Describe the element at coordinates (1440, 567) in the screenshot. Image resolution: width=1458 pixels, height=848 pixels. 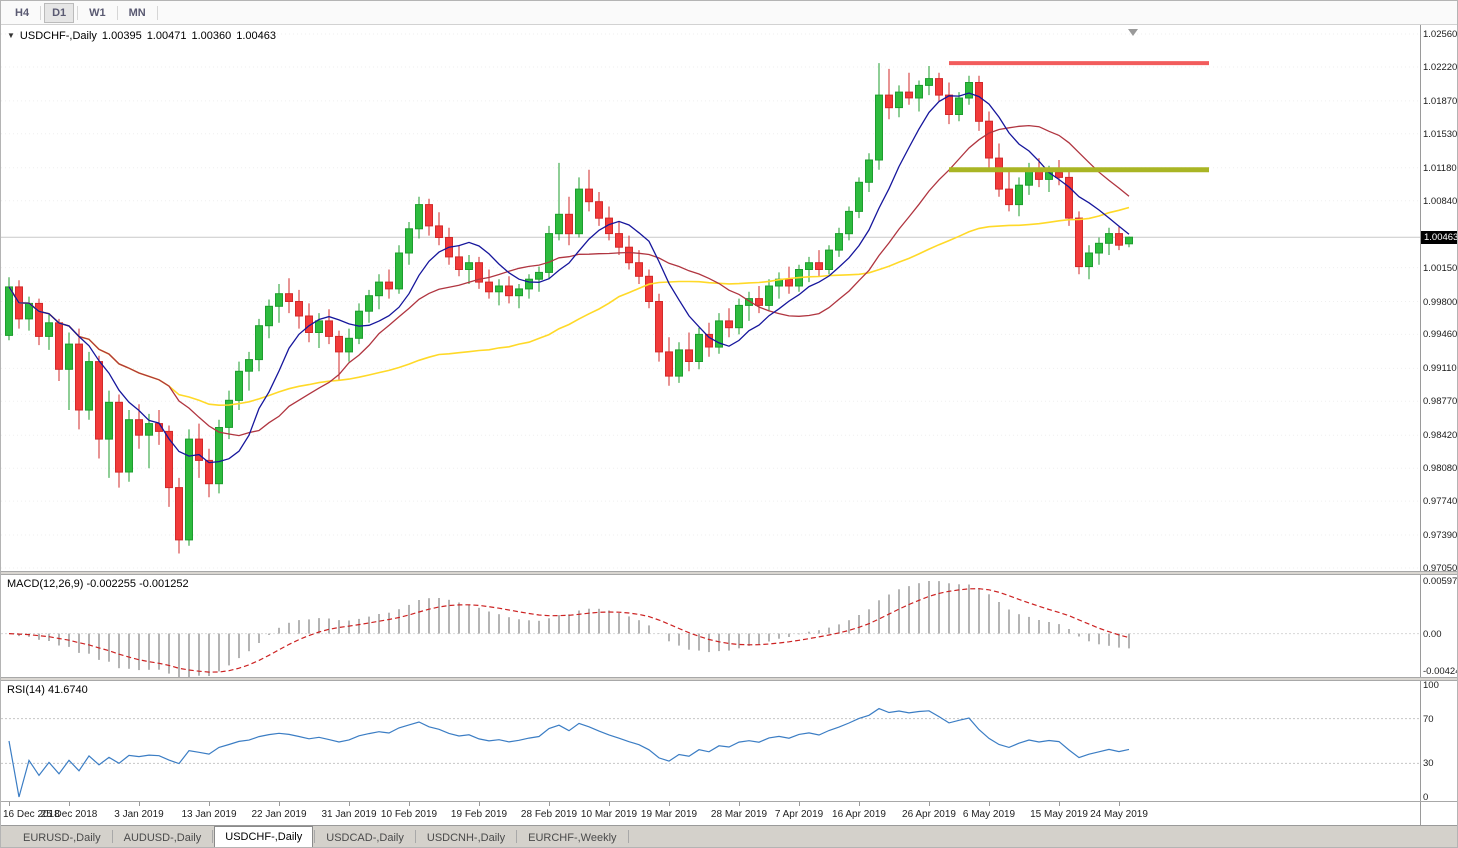
I see `price-axis-label: 0.97050` at that location.